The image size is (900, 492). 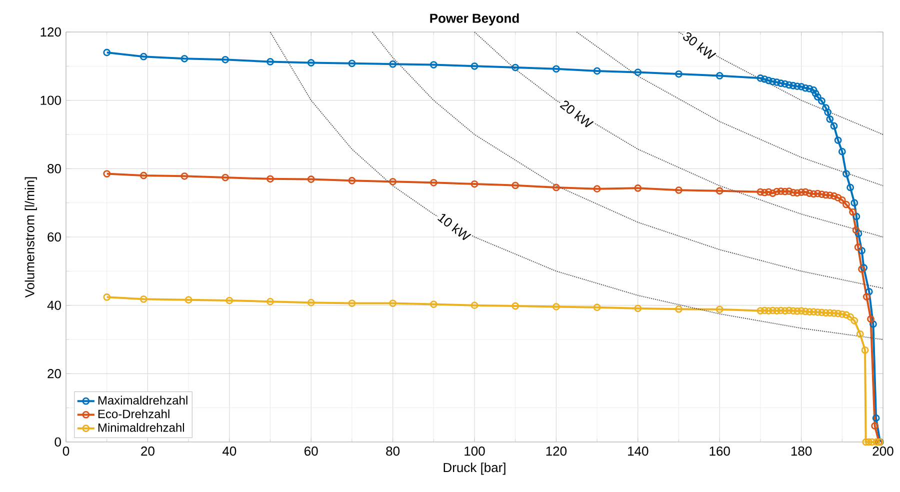 What do you see at coordinates (720, 451) in the screenshot?
I see `x-tick-label: 160` at bounding box center [720, 451].